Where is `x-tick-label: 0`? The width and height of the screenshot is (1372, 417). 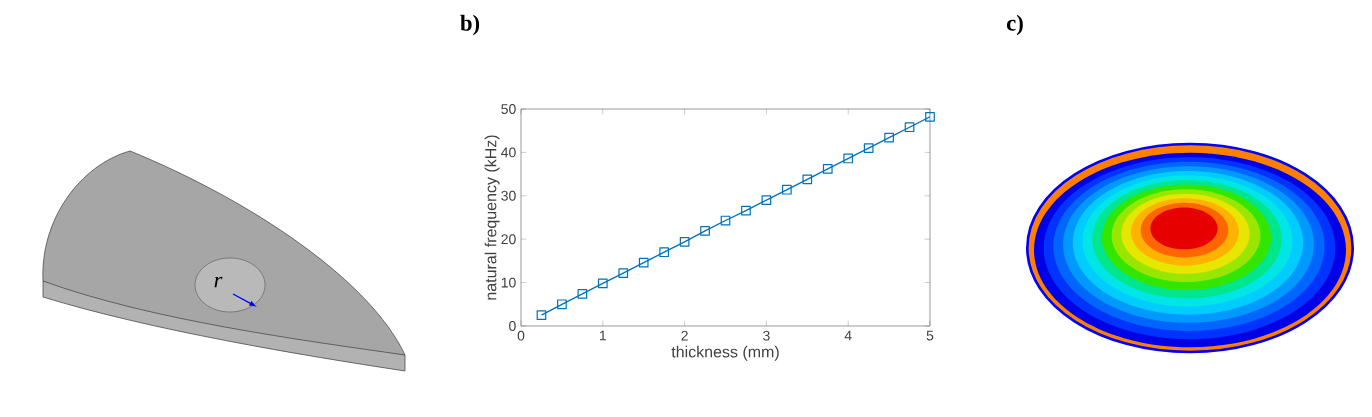 x-tick-label: 0 is located at coordinates (521, 335).